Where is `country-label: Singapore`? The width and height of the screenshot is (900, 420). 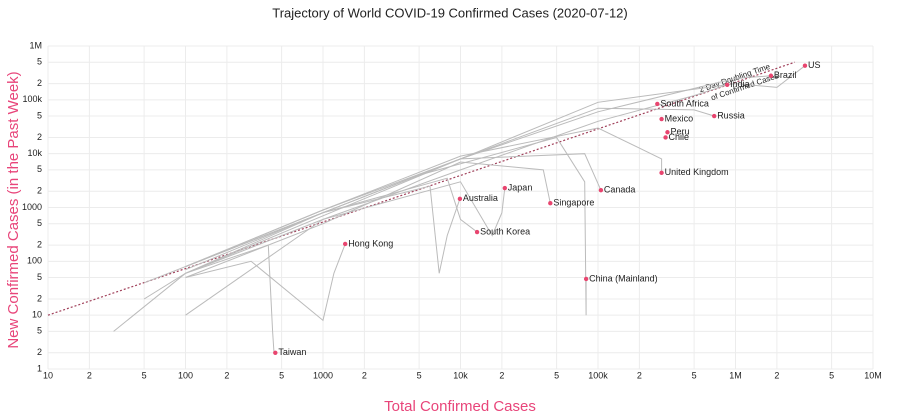
country-label: Singapore is located at coordinates (573, 203).